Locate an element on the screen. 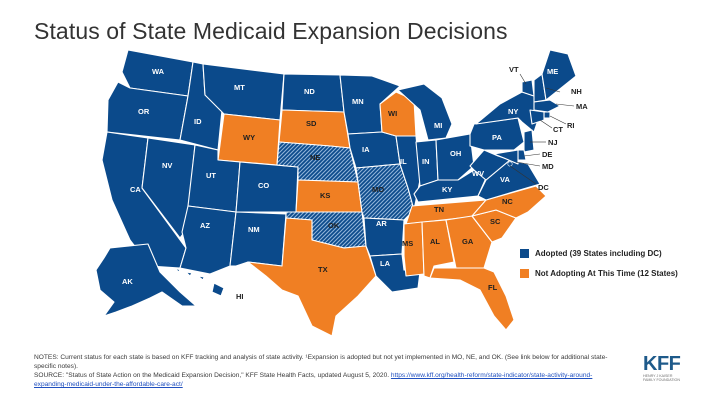  state-label-CT: CT is located at coordinates (558, 129).